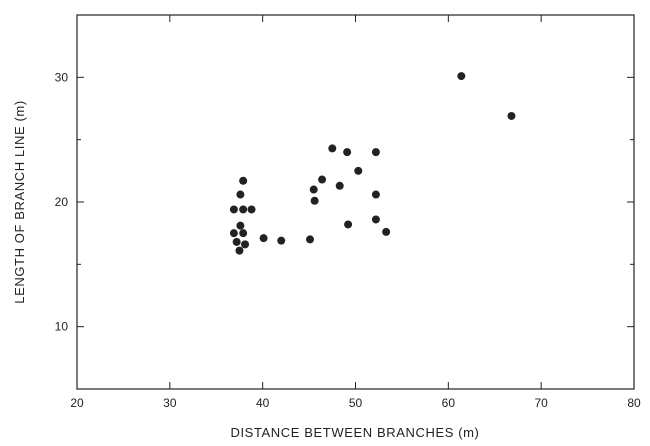  I want to click on x-tick-labels: 20 30 40 50 60 70 80, so click(355, 403).